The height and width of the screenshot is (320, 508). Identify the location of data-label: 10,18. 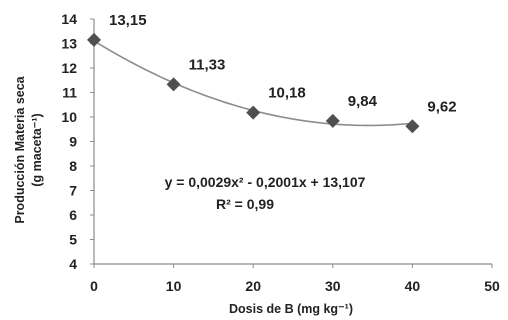
(287, 93).